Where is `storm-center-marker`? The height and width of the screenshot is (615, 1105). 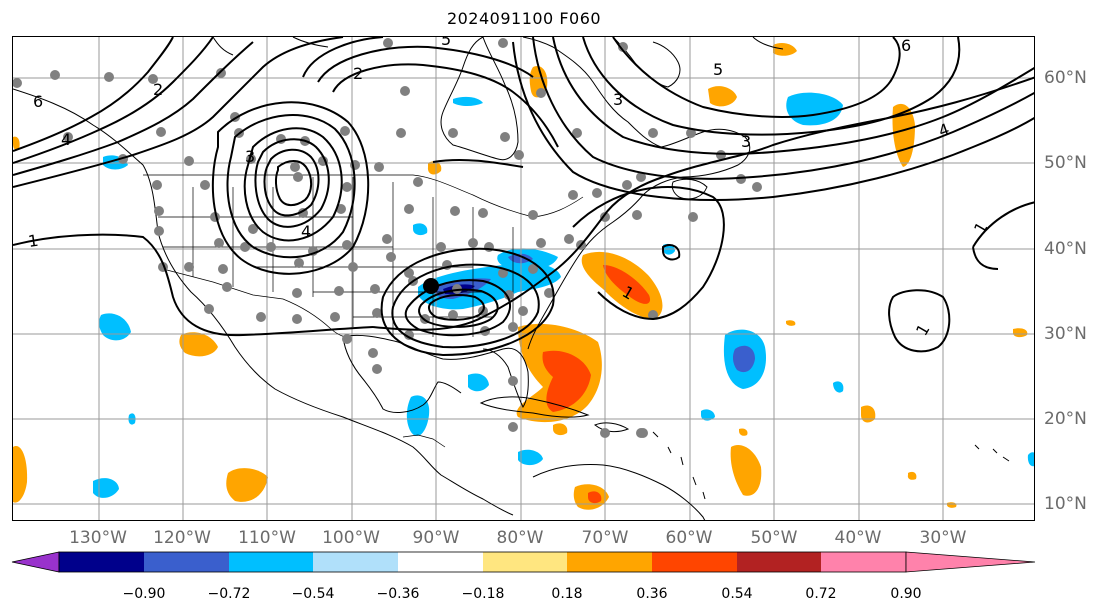 storm-center-marker is located at coordinates (431, 286).